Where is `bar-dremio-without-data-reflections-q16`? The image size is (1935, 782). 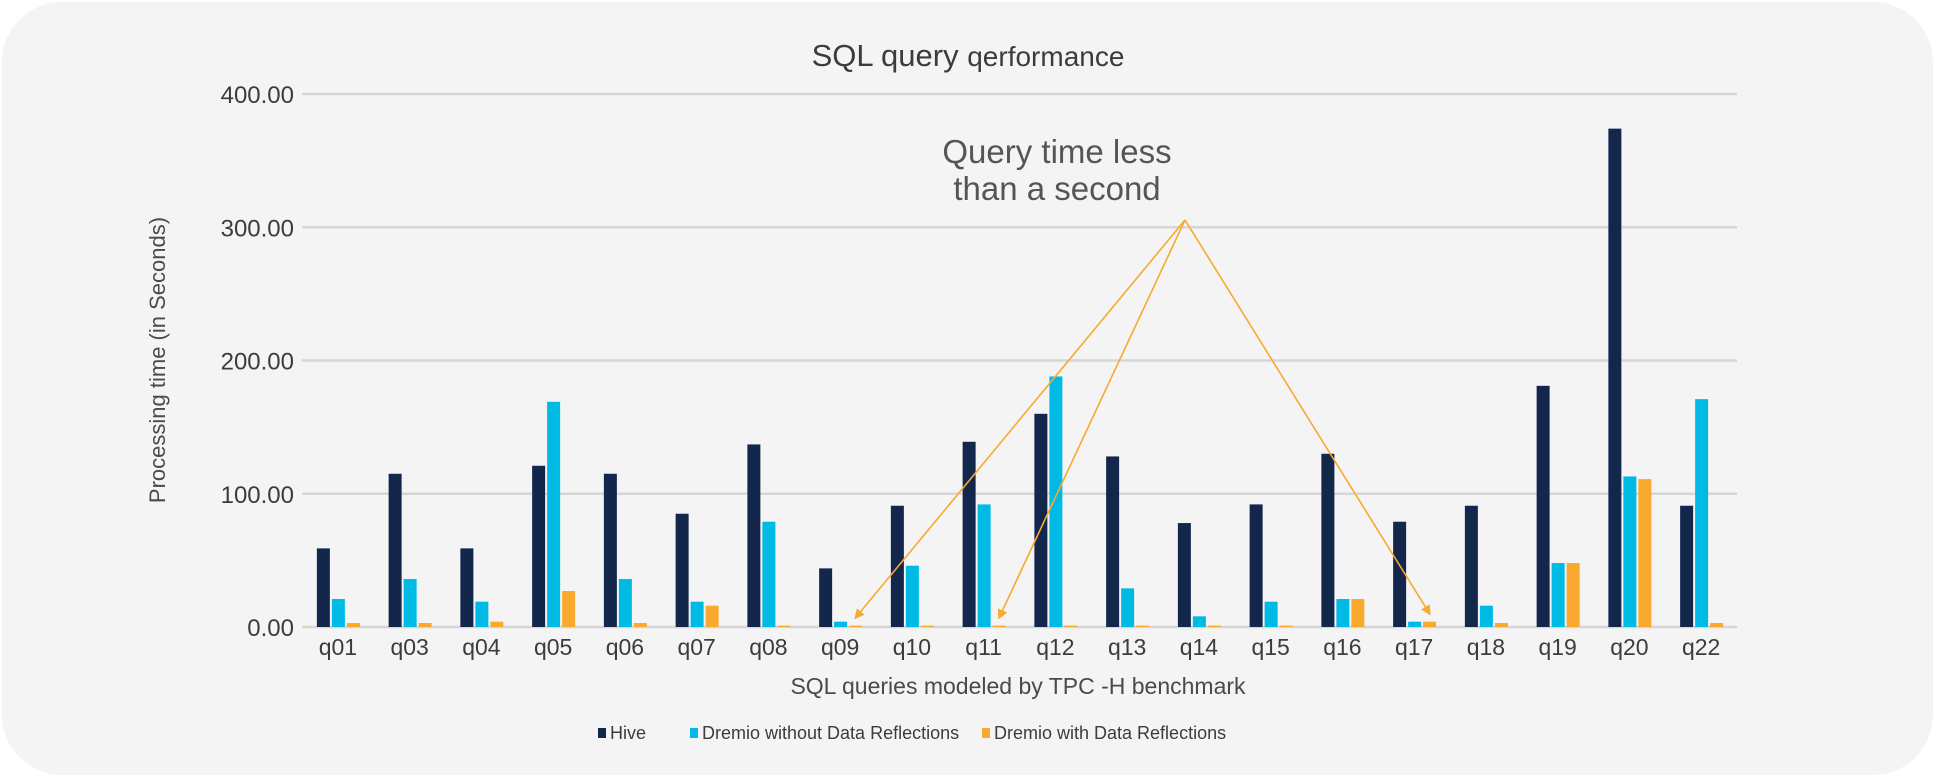
bar-dremio-without-data-reflections-q16 is located at coordinates (1343, 613).